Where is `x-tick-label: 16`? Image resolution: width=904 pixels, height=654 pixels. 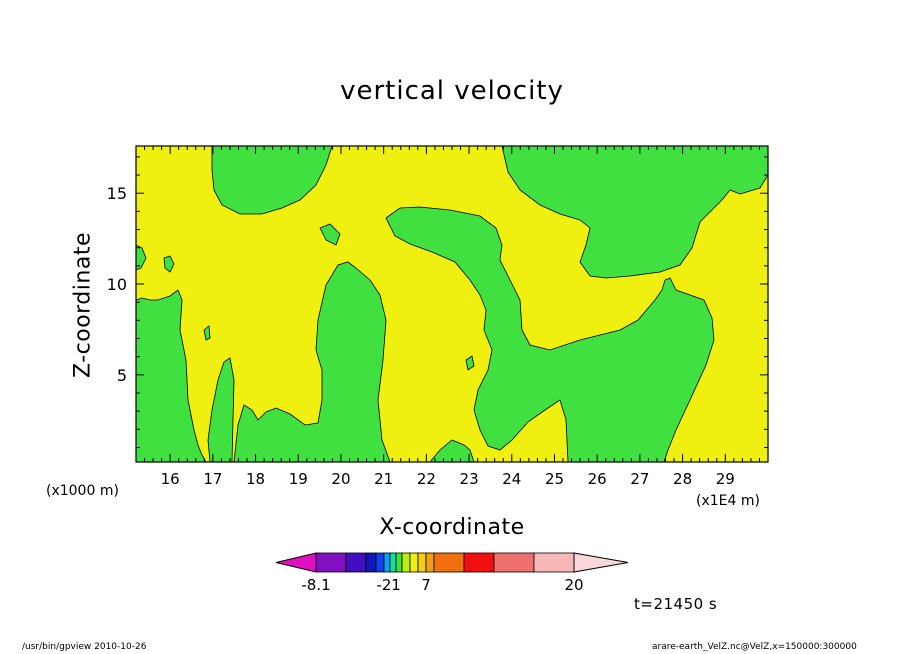 x-tick-label: 16 is located at coordinates (170, 479).